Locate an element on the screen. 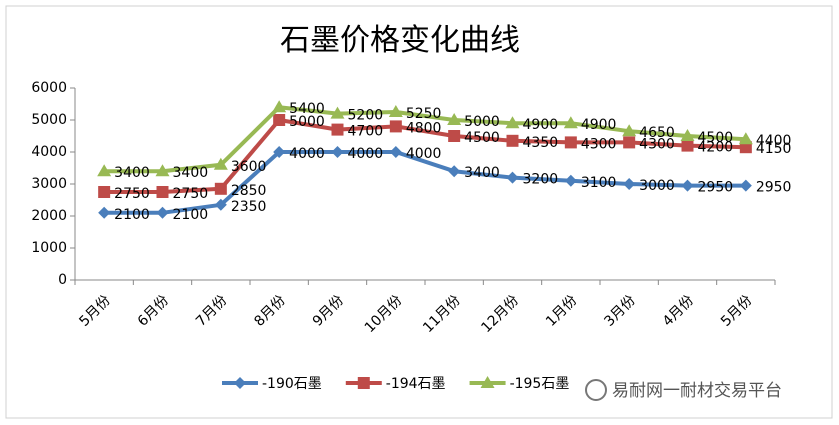 The image size is (839, 425). data-label: 5250 is located at coordinates (424, 114).